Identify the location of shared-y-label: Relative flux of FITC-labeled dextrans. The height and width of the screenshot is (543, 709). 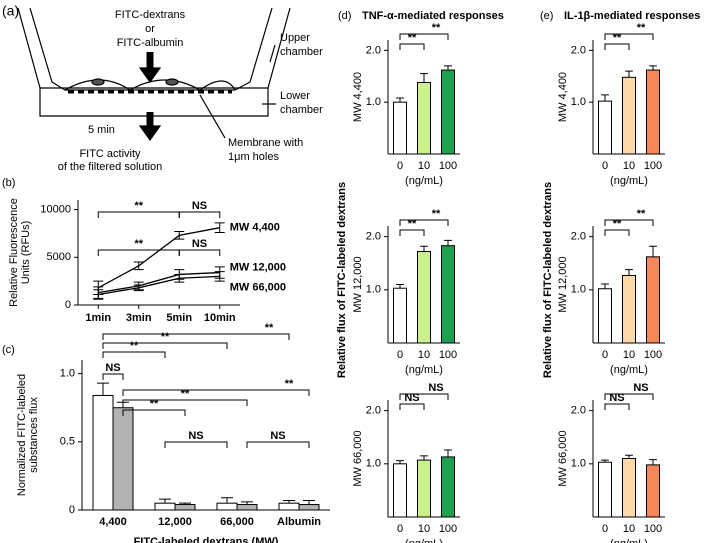
(548, 280).